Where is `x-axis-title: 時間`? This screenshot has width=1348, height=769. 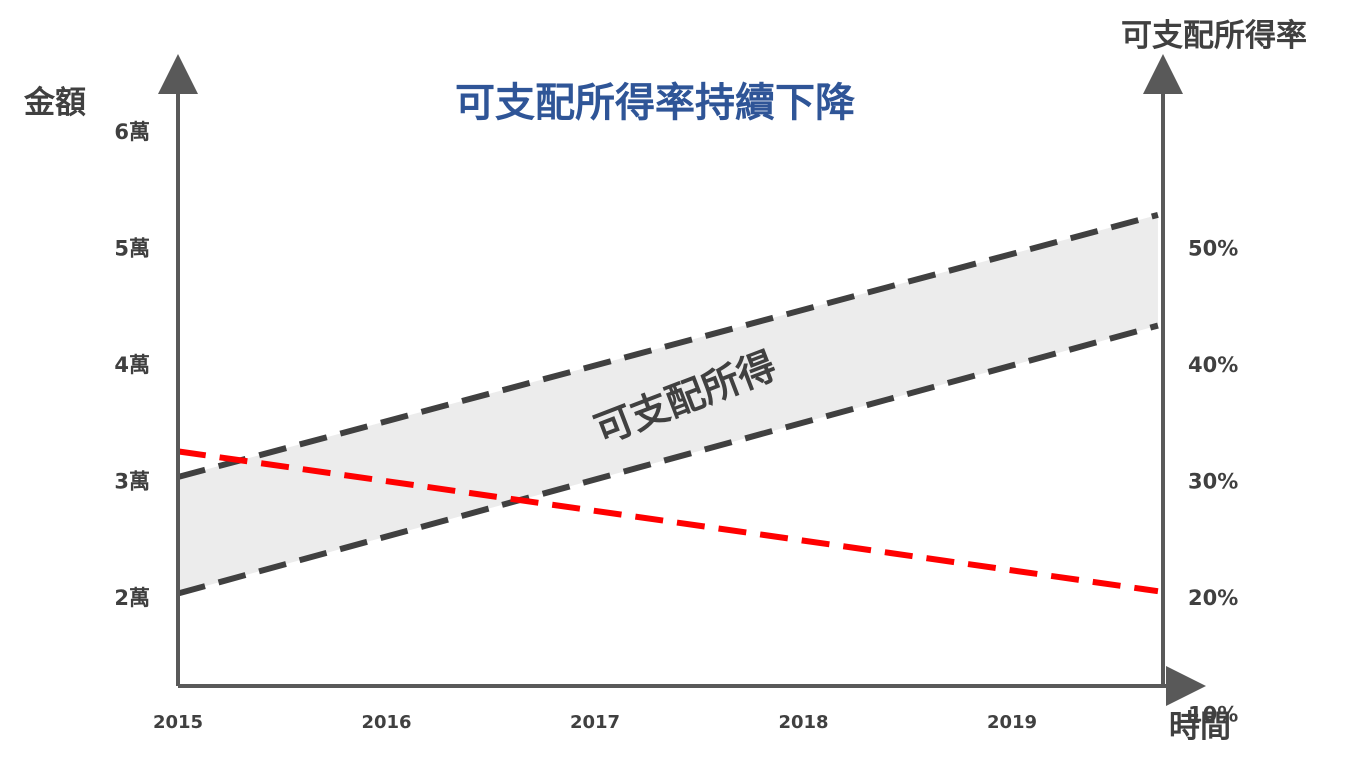
x-axis-title: 時間 is located at coordinates (1200, 727).